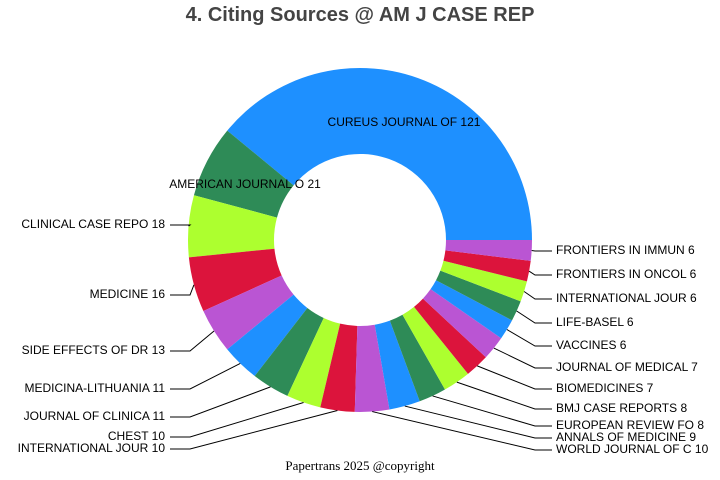 This screenshot has height=480, width=720. What do you see at coordinates (627, 367) in the screenshot?
I see `slice-label: JOURNAL OF MEDICAL 7` at bounding box center [627, 367].